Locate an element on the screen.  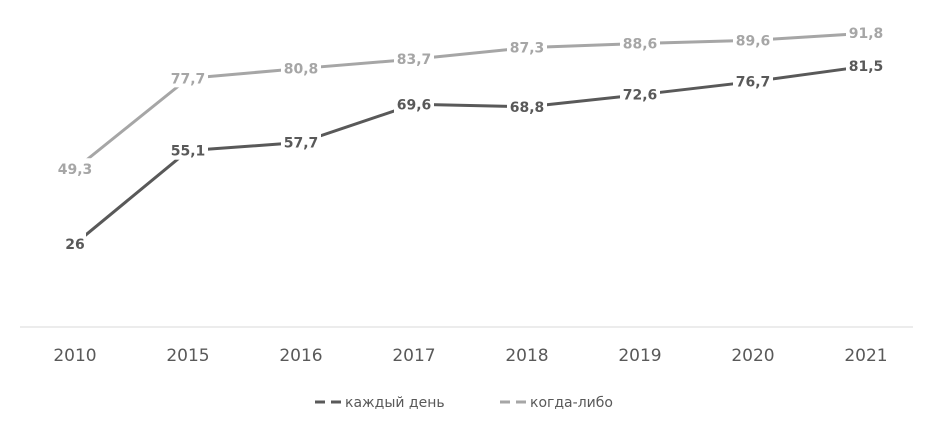
x-tick-label: 2010 is located at coordinates (74, 356).